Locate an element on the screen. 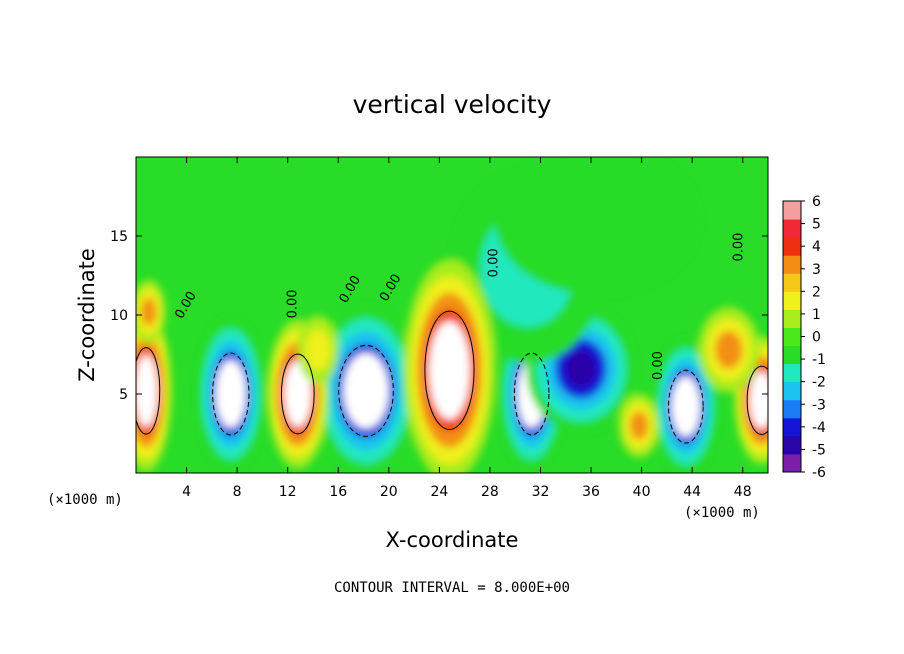 The height and width of the screenshot is (654, 904). colorbar-label-0: 6 is located at coordinates (816, 202).